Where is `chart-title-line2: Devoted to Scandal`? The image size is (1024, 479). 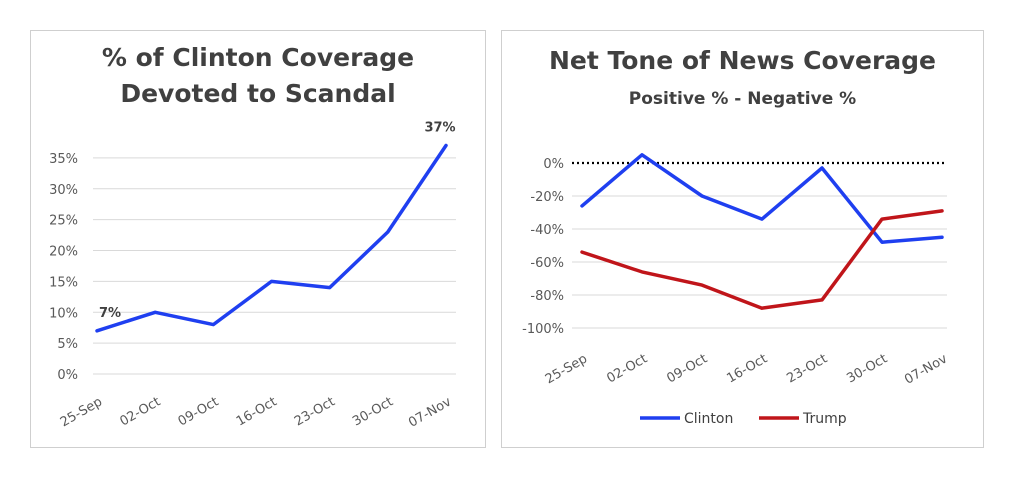
chart-title-line2: Devoted to Scandal is located at coordinates (258, 93).